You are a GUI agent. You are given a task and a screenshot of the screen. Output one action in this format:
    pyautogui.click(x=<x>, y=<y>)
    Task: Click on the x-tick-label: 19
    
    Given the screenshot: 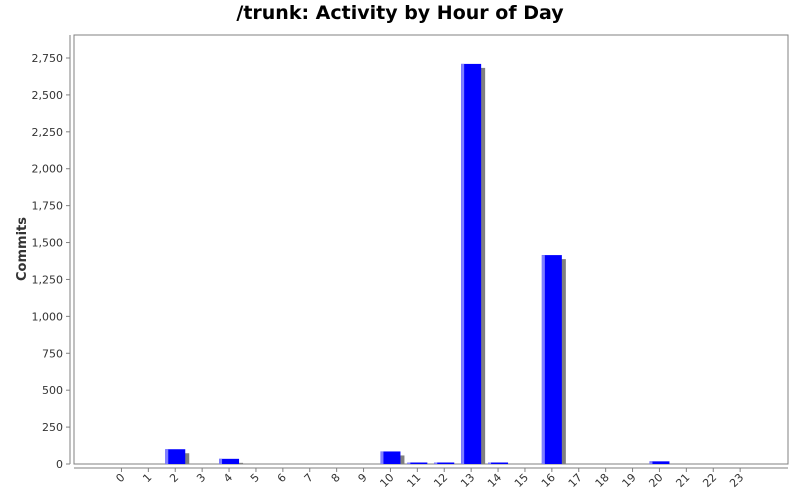 What is the action you would take?
    pyautogui.click(x=629, y=480)
    